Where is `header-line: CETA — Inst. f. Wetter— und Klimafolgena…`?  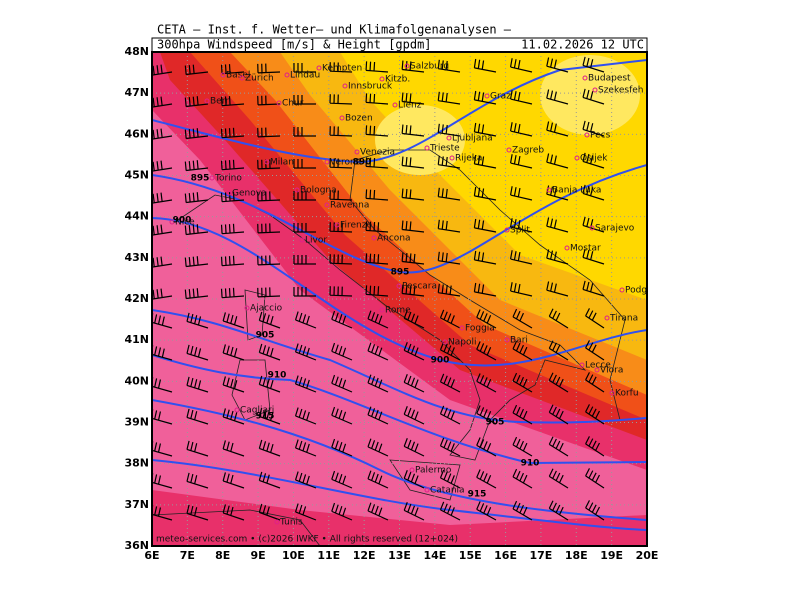 header-line: CETA — Inst. f. Wetter— und Klimafolgena… is located at coordinates (334, 30).